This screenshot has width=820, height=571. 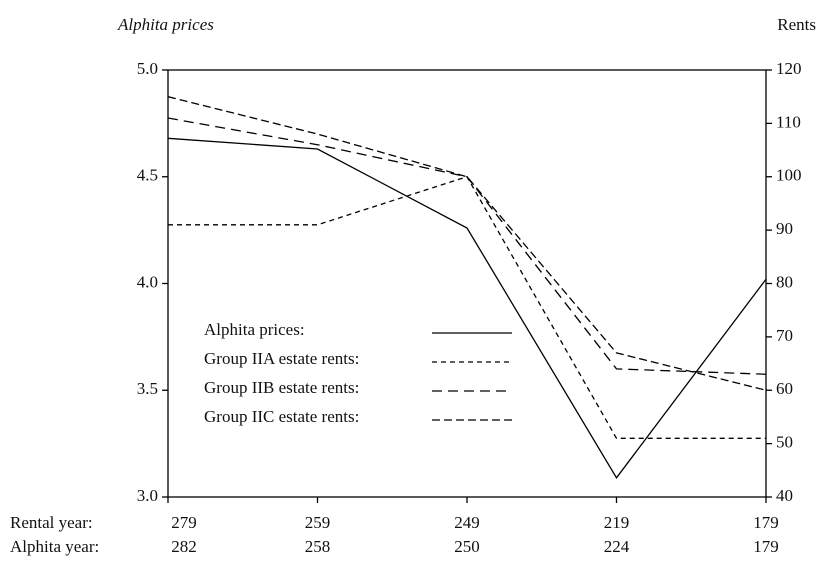 I want to click on legend-label: Alphita prices:, so click(x=254, y=329).